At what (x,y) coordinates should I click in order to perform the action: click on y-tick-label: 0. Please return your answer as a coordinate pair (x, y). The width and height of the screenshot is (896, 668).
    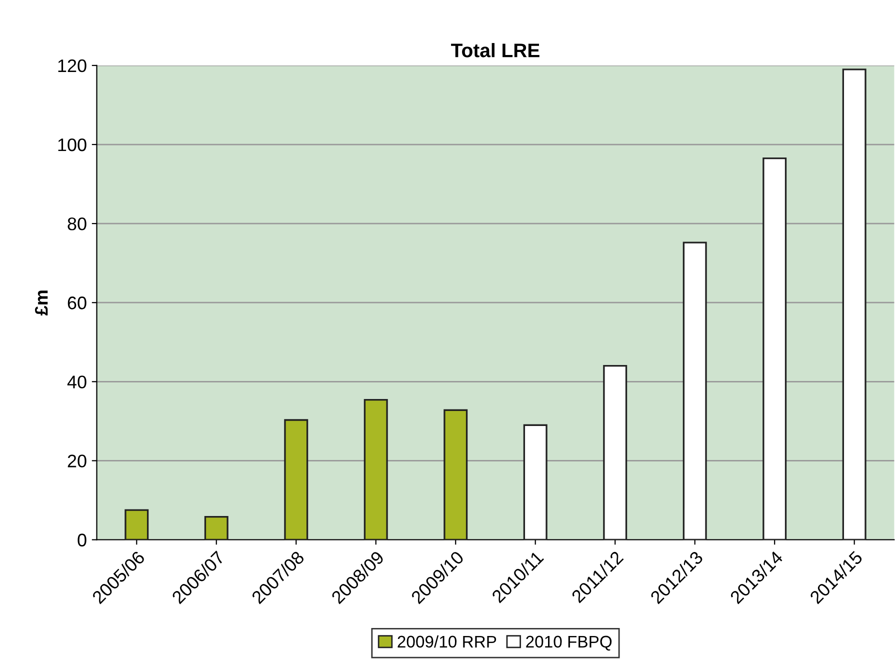
    Looking at the image, I should click on (82, 540).